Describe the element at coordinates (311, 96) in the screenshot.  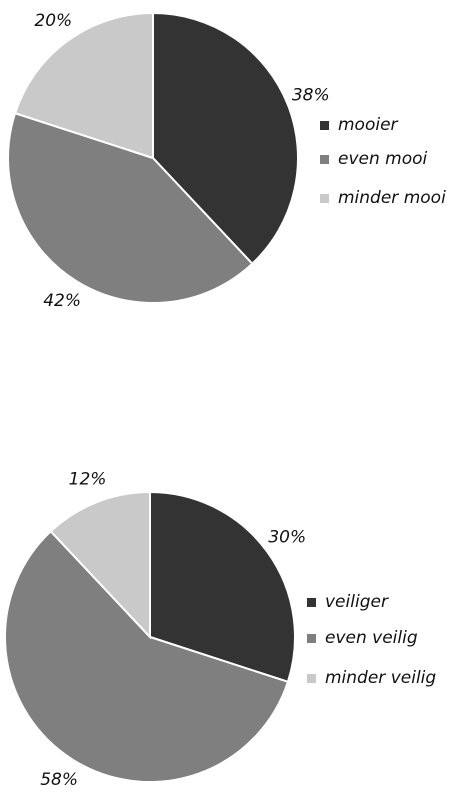
I see `data-label: 38%` at that location.